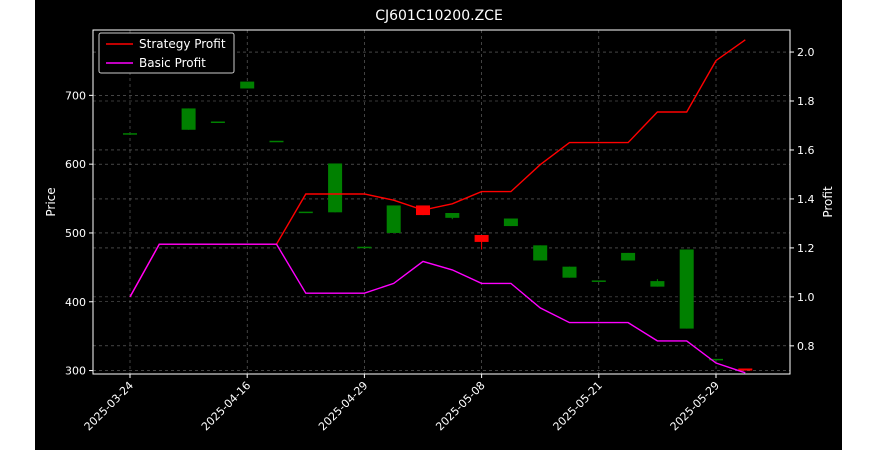 The width and height of the screenshot is (878, 454). What do you see at coordinates (806, 199) in the screenshot?
I see `y-right-tick-label: 1.4` at bounding box center [806, 199].